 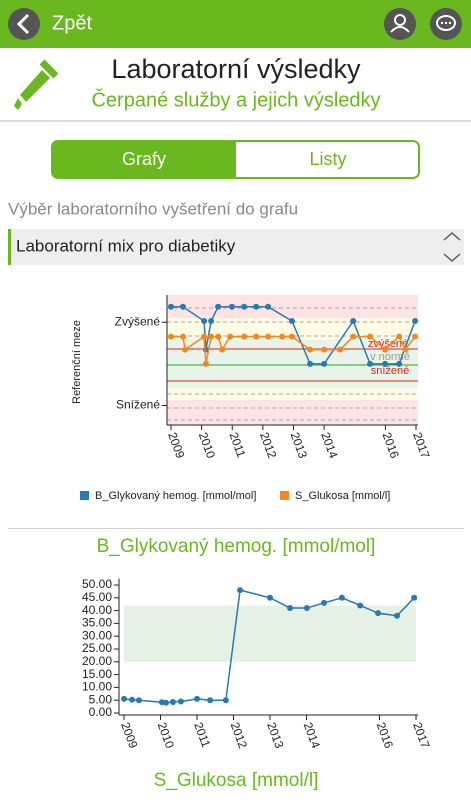 I want to click on y-tick-label: Snížené, so click(x=138, y=405).